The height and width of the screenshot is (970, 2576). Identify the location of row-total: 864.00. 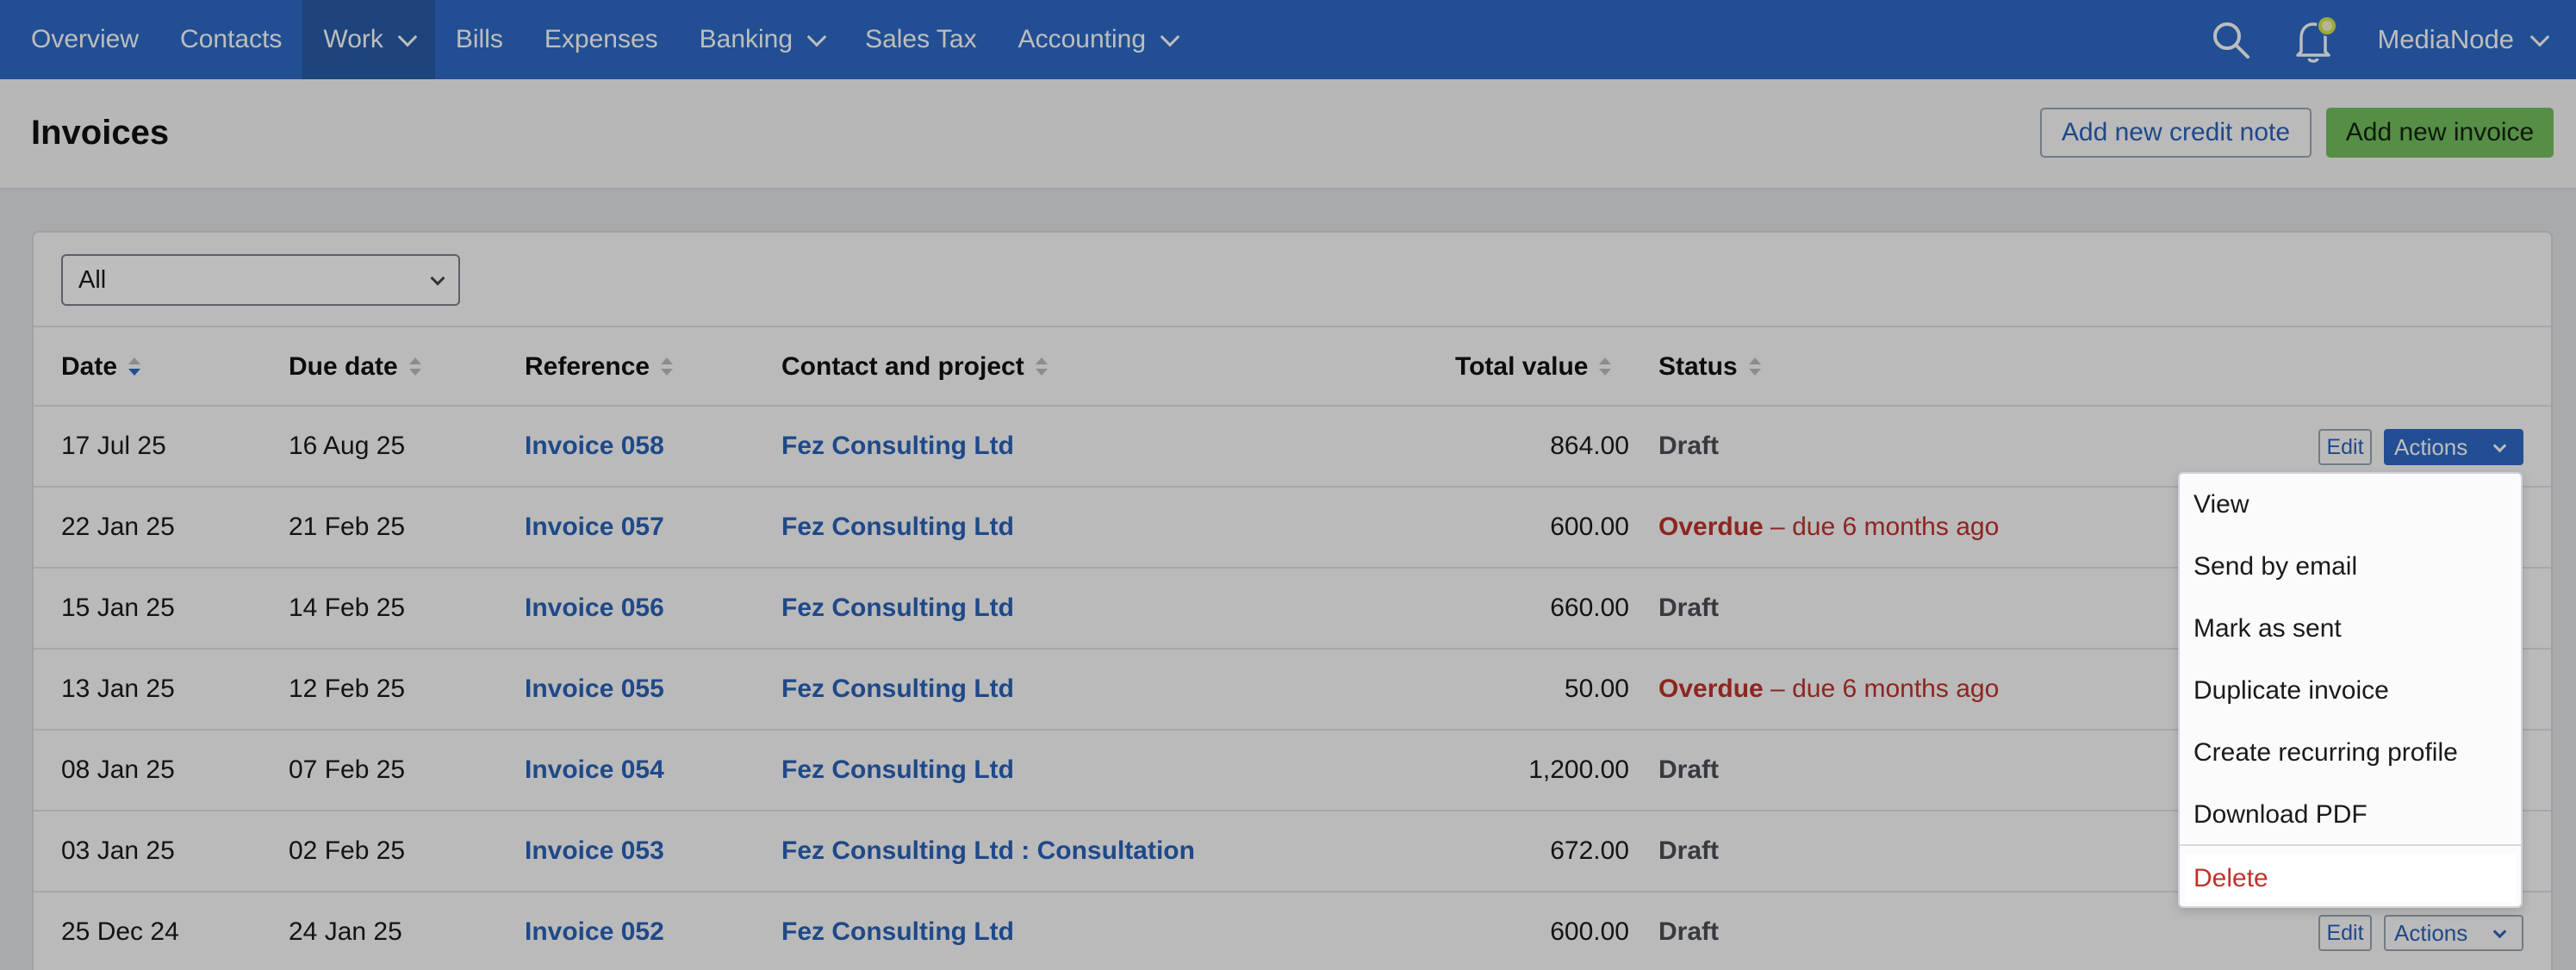
(1590, 446).